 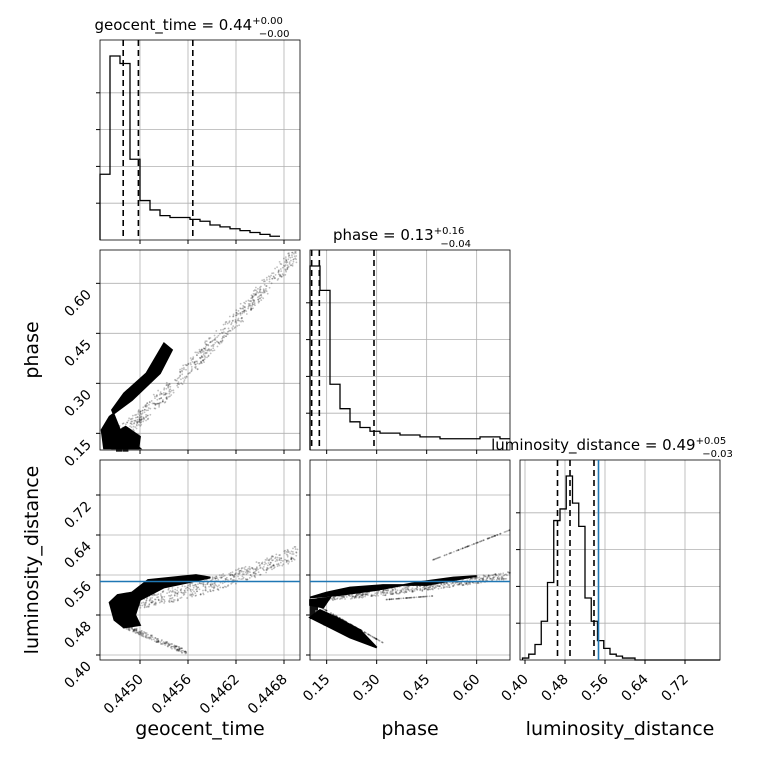 What do you see at coordinates (594, 687) in the screenshot?
I see `x-tick-labels-luminosity_distance: 0.40 0.48 0.56 0.64 0.72` at bounding box center [594, 687].